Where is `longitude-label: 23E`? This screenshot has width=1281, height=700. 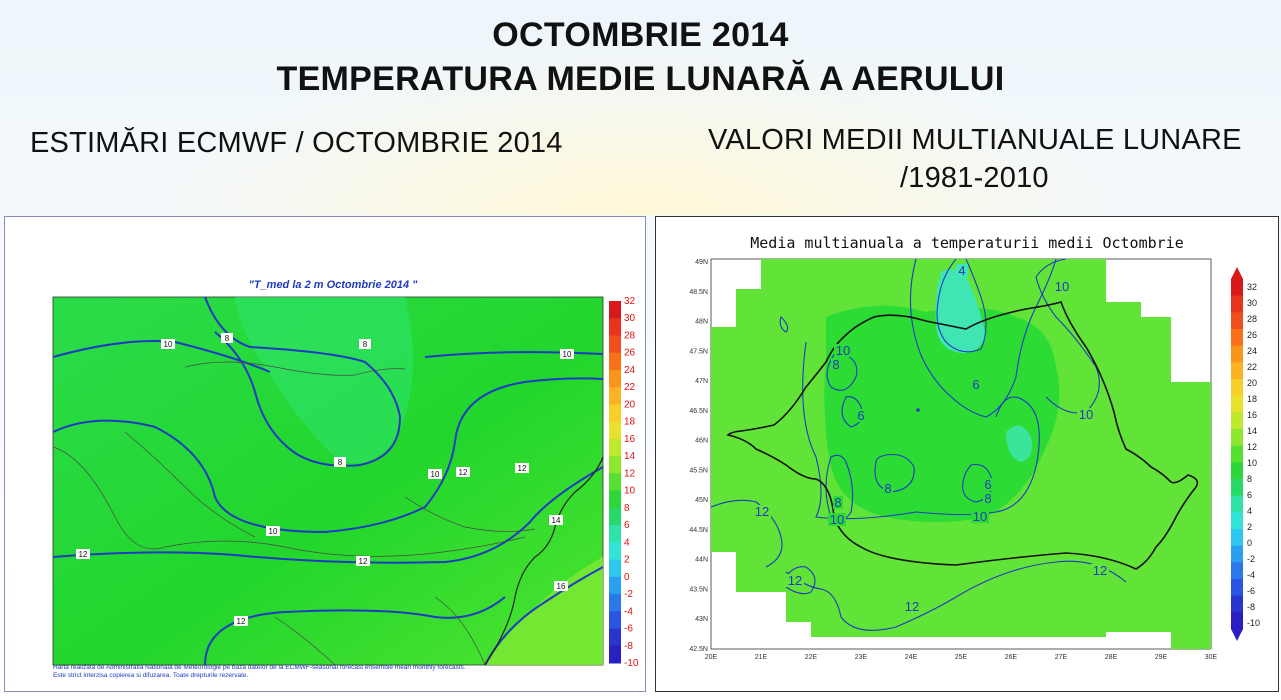 longitude-label: 23E is located at coordinates (861, 657).